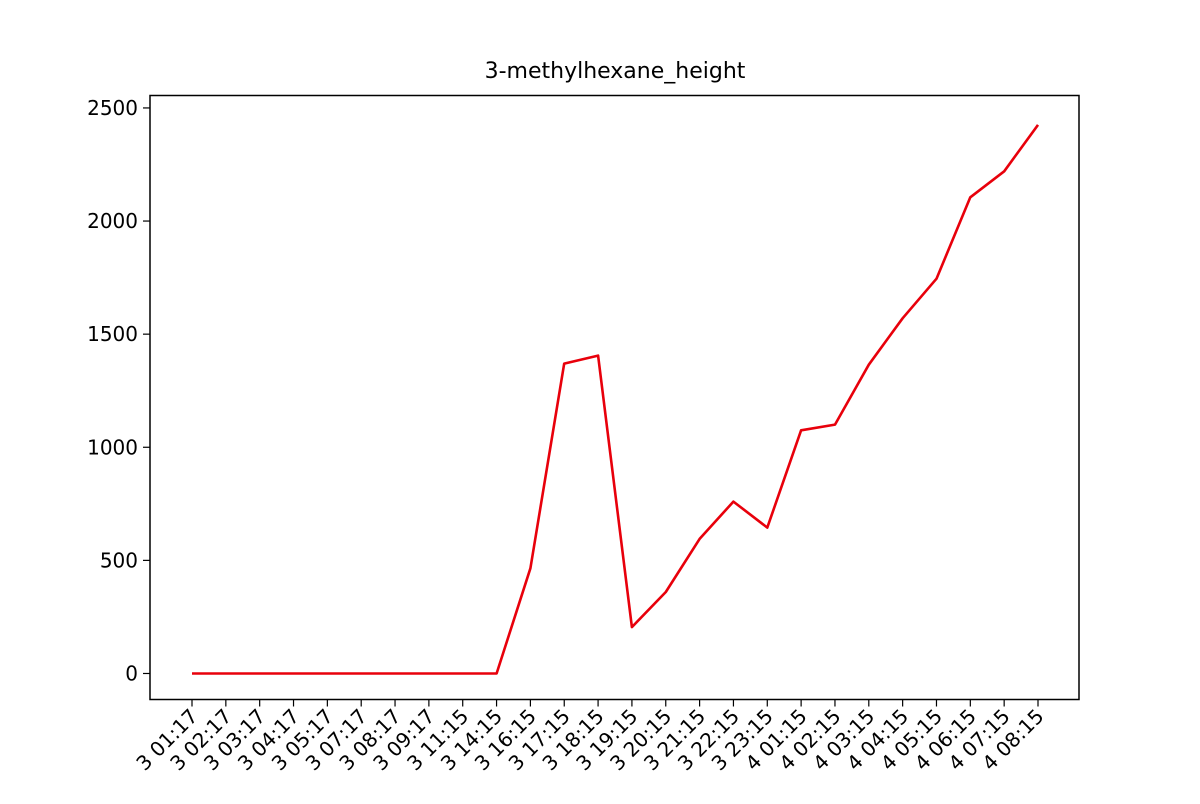  Describe the element at coordinates (112, 221) in the screenshot. I see `y-tick-label: 2000` at that location.